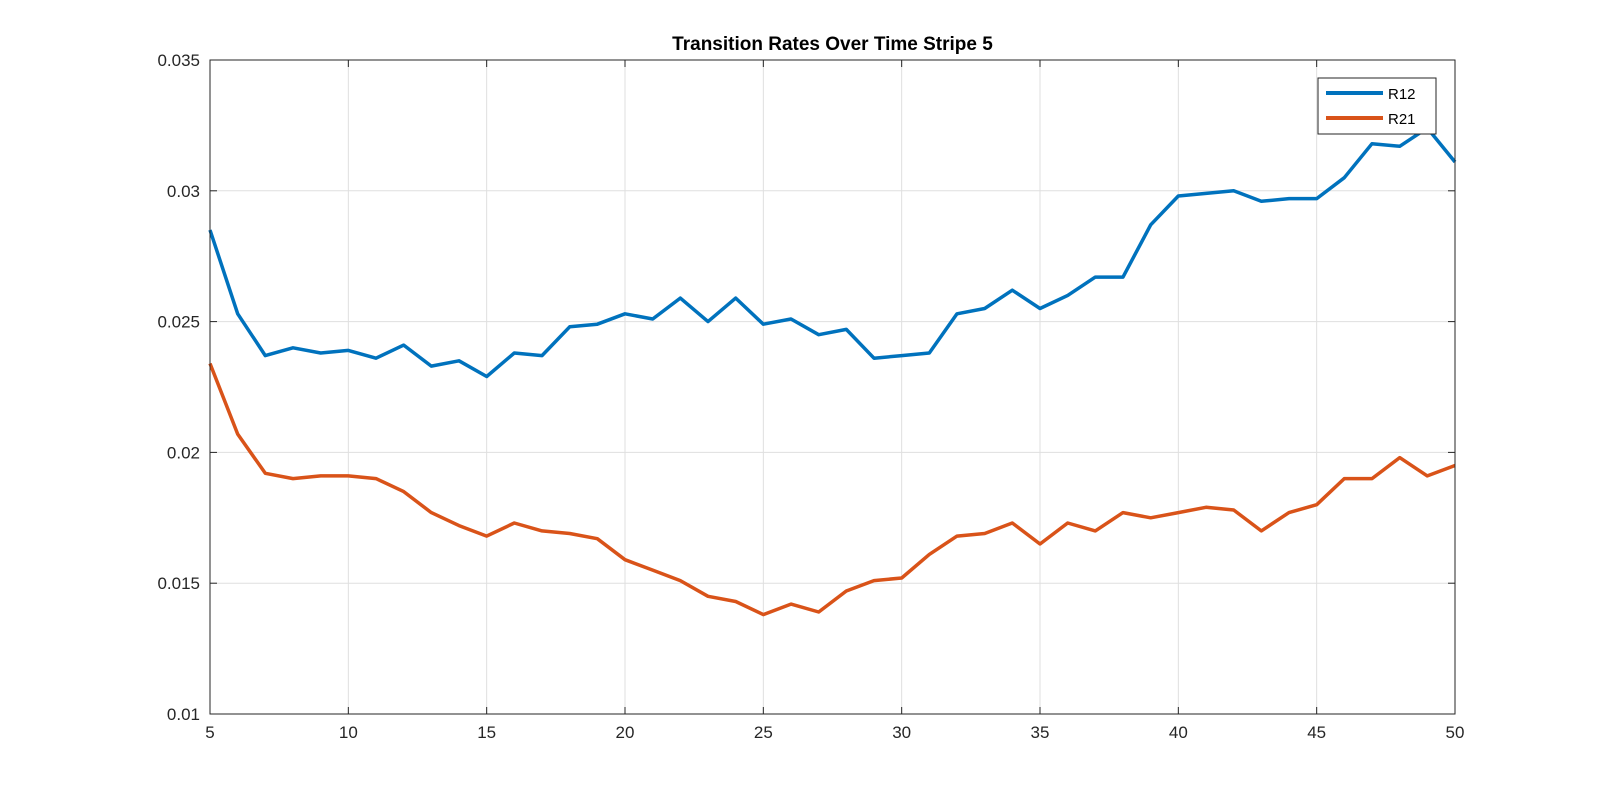 Image resolution: width=1601 pixels, height=800 pixels. I want to click on x-tick-label: 15, so click(486, 732).